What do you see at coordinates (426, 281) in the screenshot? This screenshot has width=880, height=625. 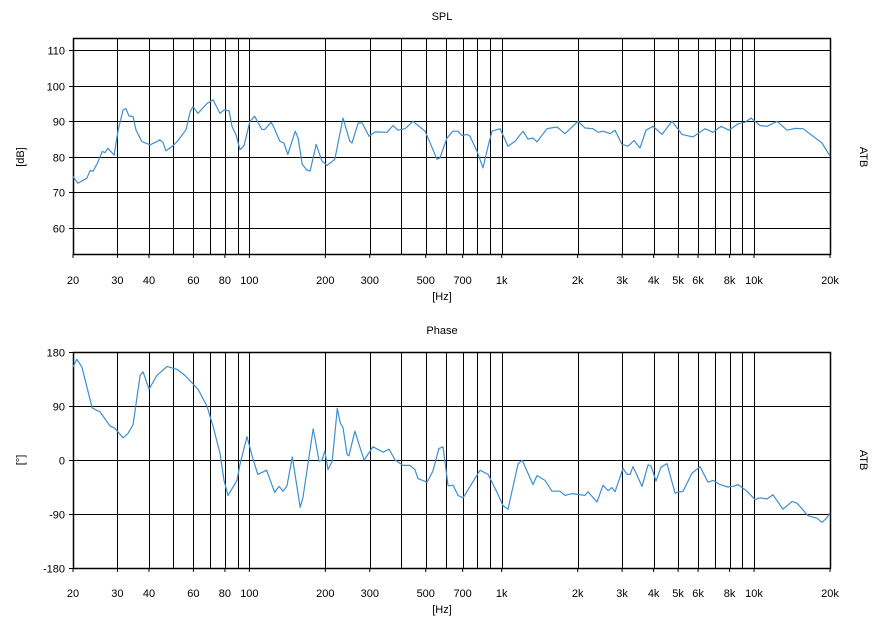 I see `spl-x-tick-label: 500` at bounding box center [426, 281].